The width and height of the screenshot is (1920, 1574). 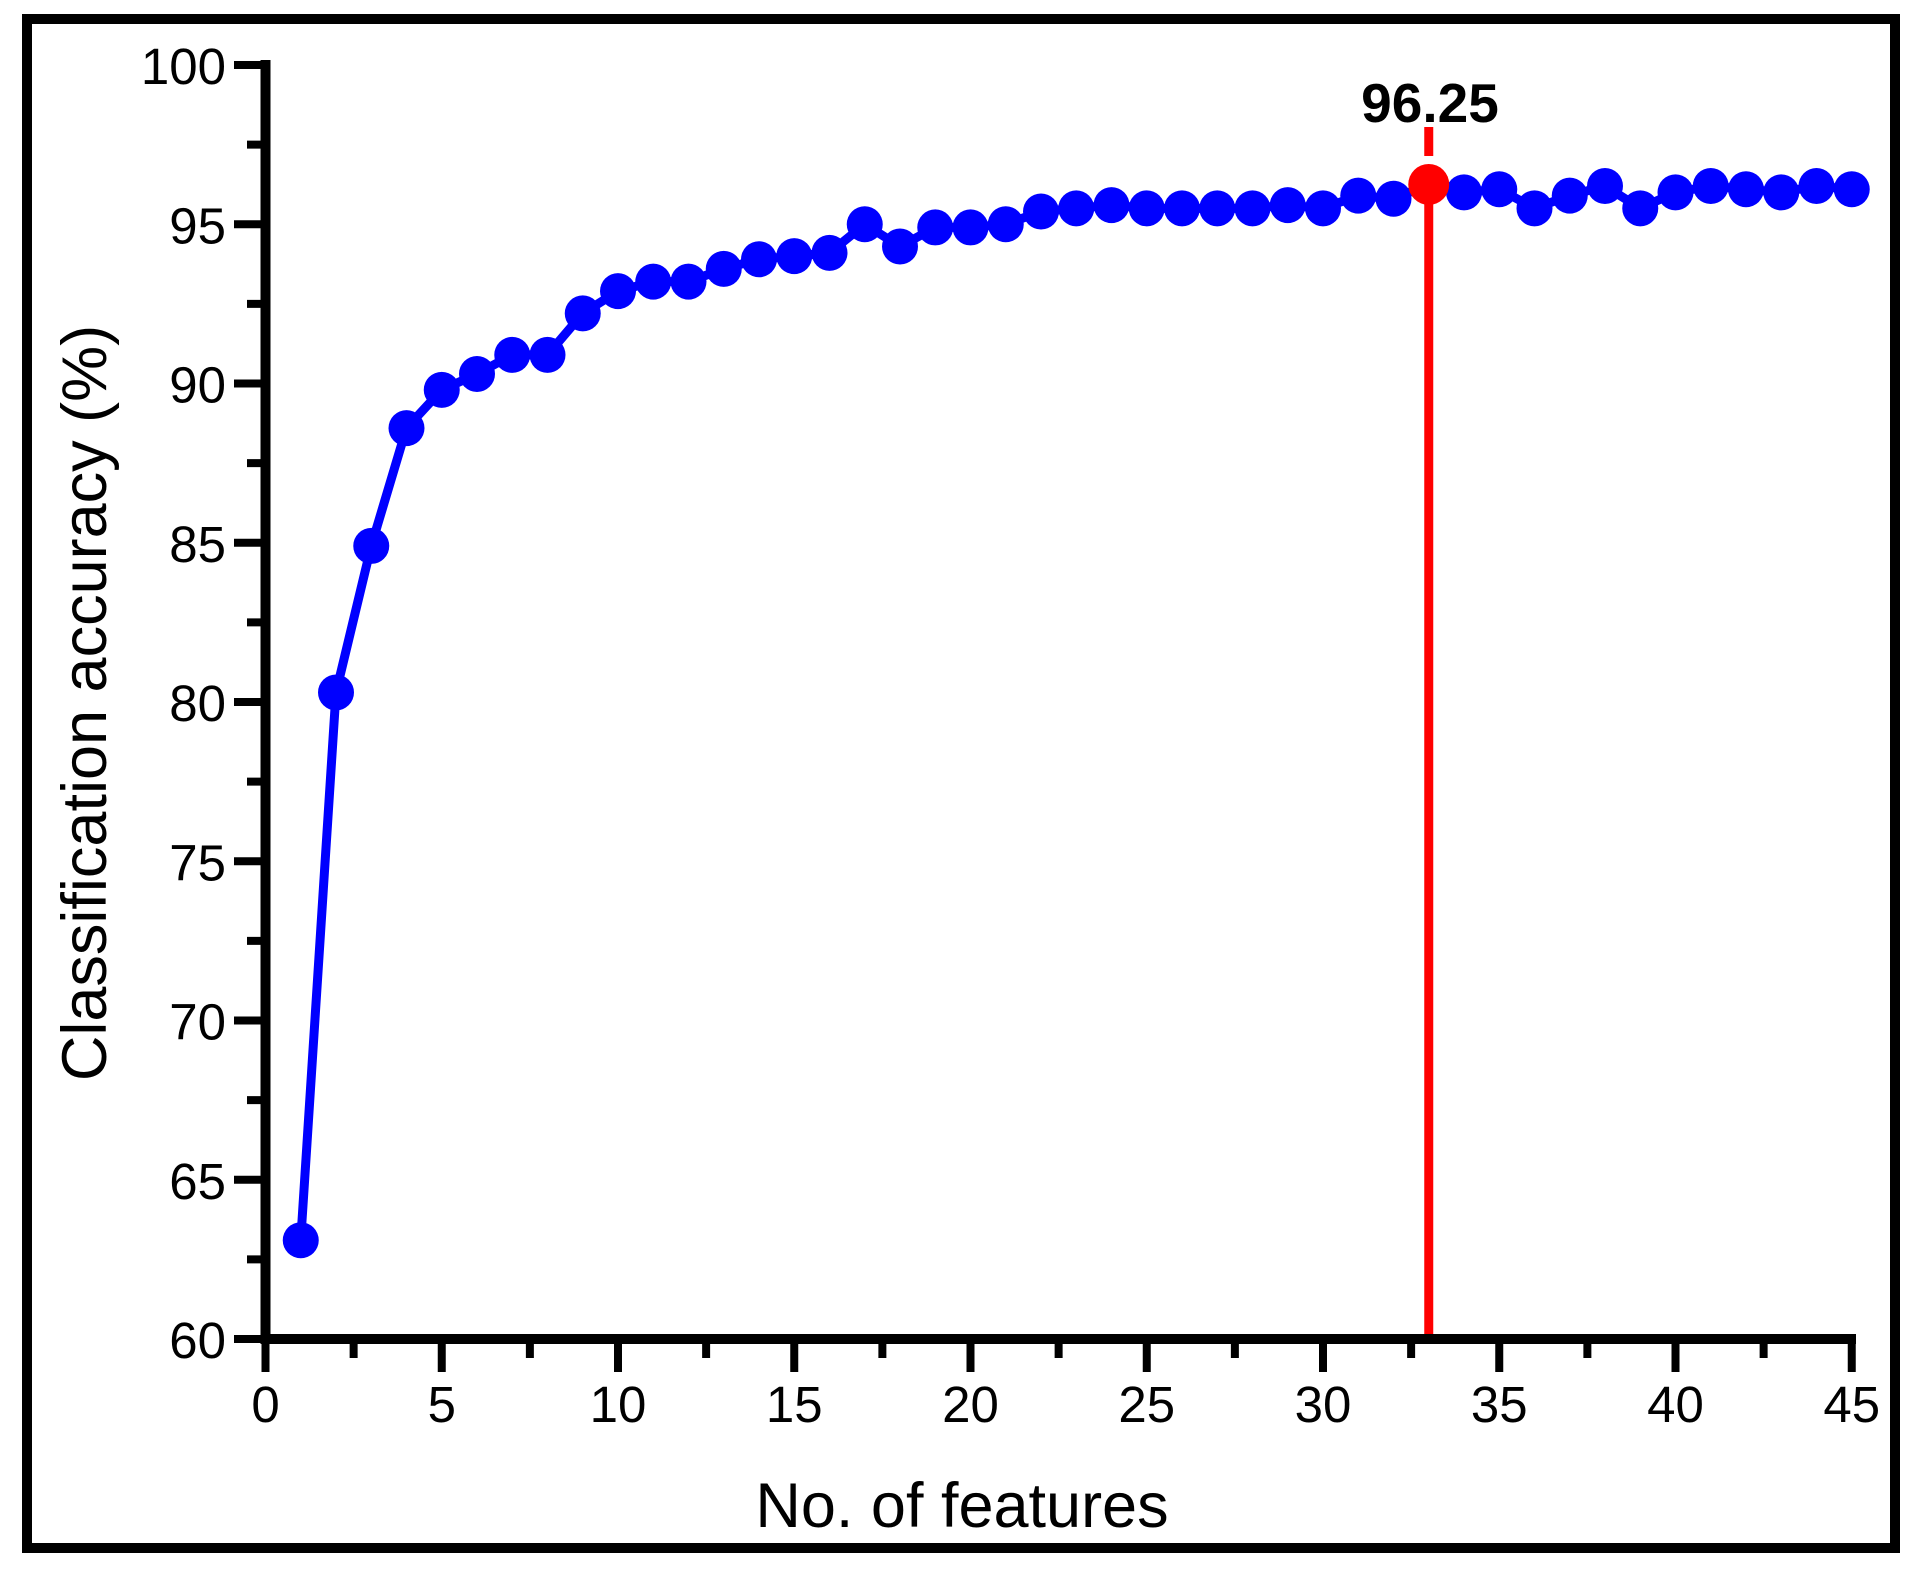 I want to click on y-axis-title: Classification accuracy (%), so click(x=85, y=703).